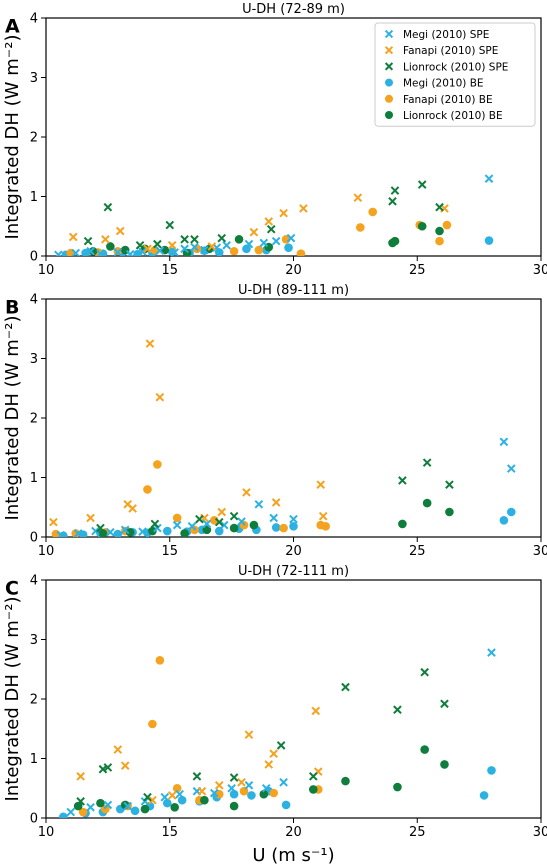 The height and width of the screenshot is (867, 547). Describe the element at coordinates (293, 571) in the screenshot. I see `panel-title: U-DH (72-111 m)` at that location.